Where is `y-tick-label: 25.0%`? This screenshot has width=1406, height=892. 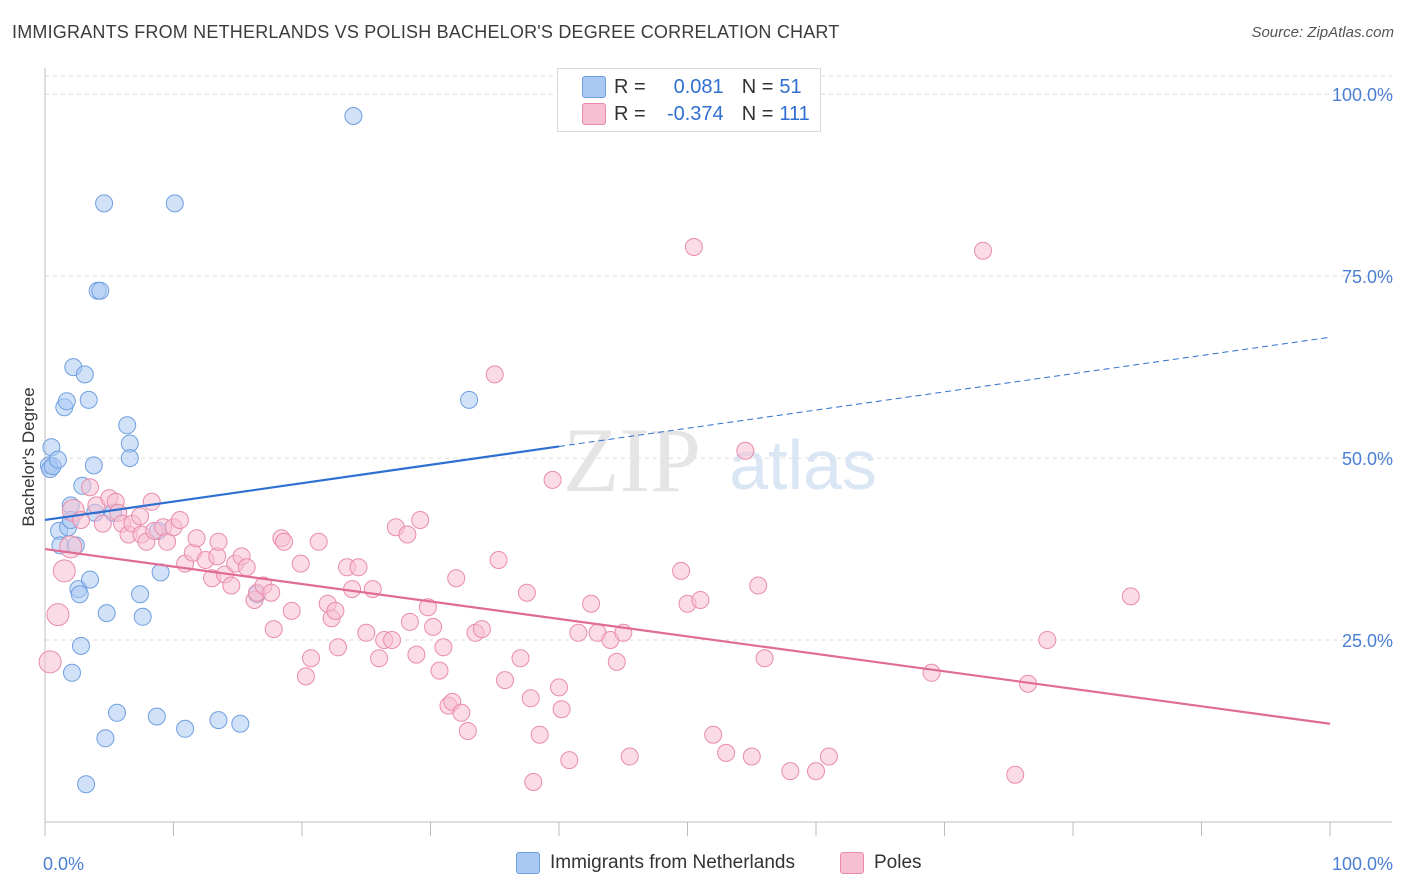 y-tick-label: 25.0% is located at coordinates (1367, 641).